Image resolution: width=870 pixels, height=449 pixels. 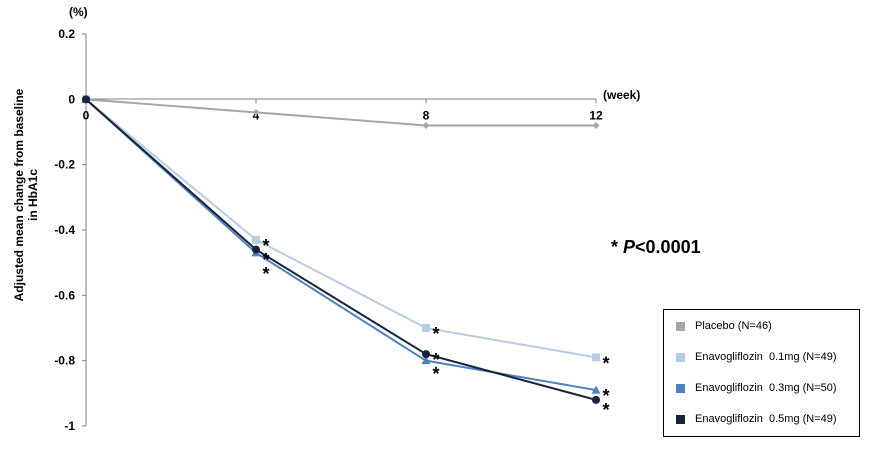 What do you see at coordinates (596, 115) in the screenshot?
I see `x-tick-label: 12` at bounding box center [596, 115].